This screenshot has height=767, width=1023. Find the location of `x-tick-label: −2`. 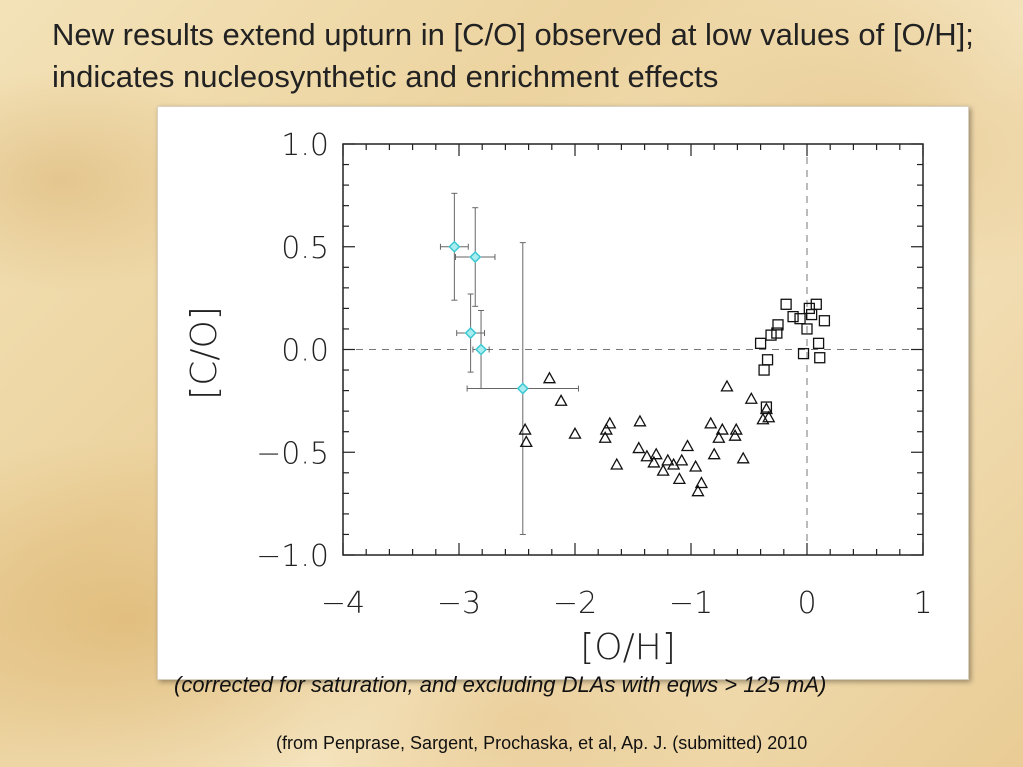

x-tick-label: −2 is located at coordinates (575, 603).